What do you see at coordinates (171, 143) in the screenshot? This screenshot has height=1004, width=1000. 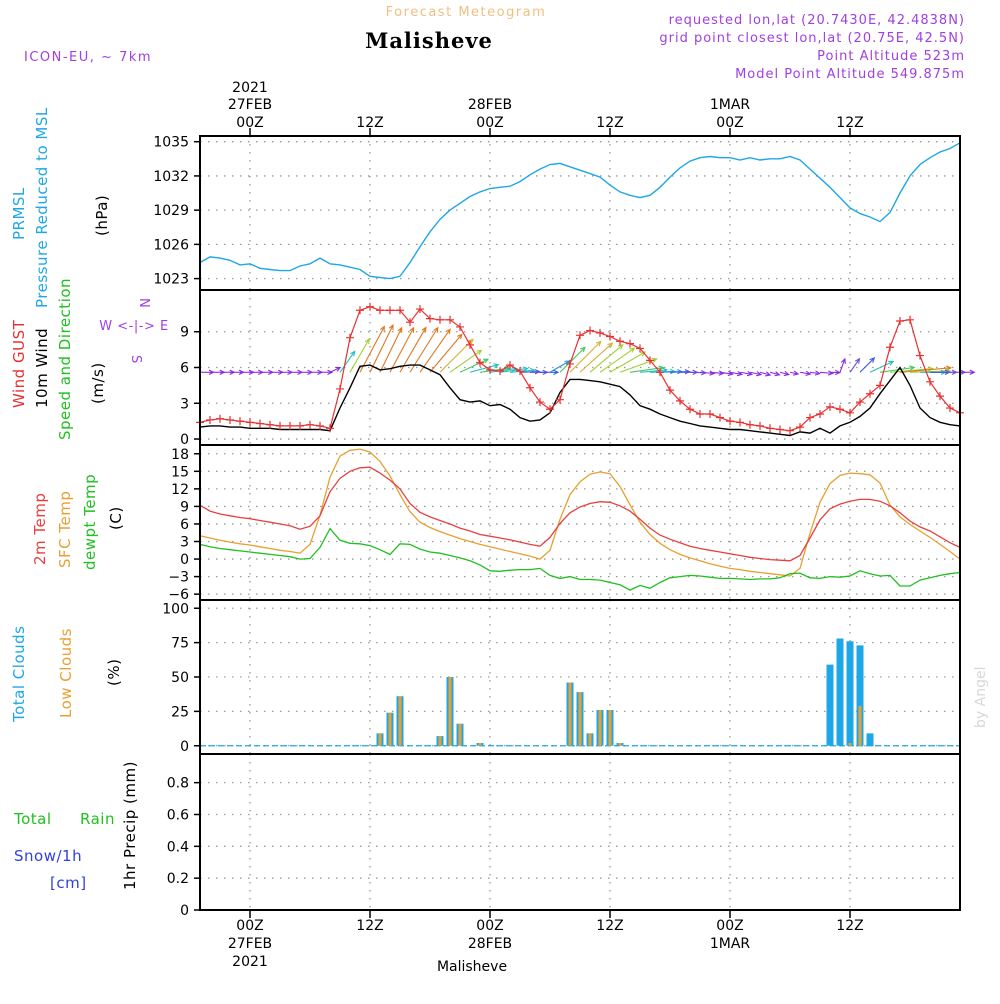 I see `y-tick-label: 1035` at bounding box center [171, 143].